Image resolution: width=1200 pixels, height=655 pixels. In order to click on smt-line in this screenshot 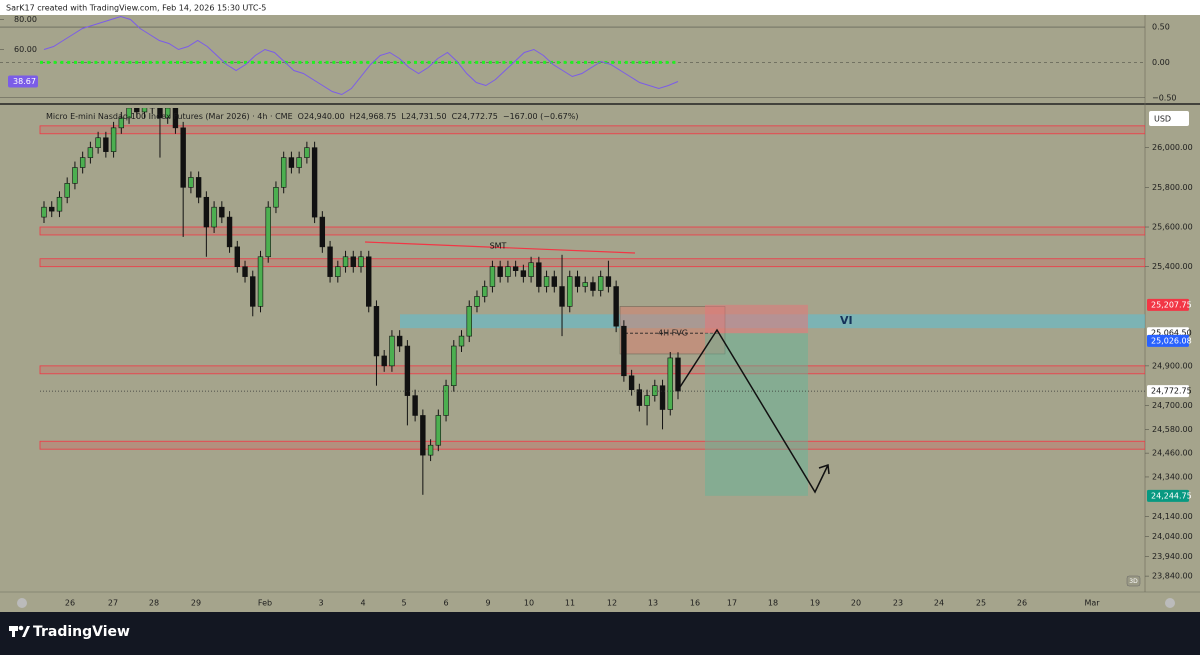, I will do `click(500, 247)`.